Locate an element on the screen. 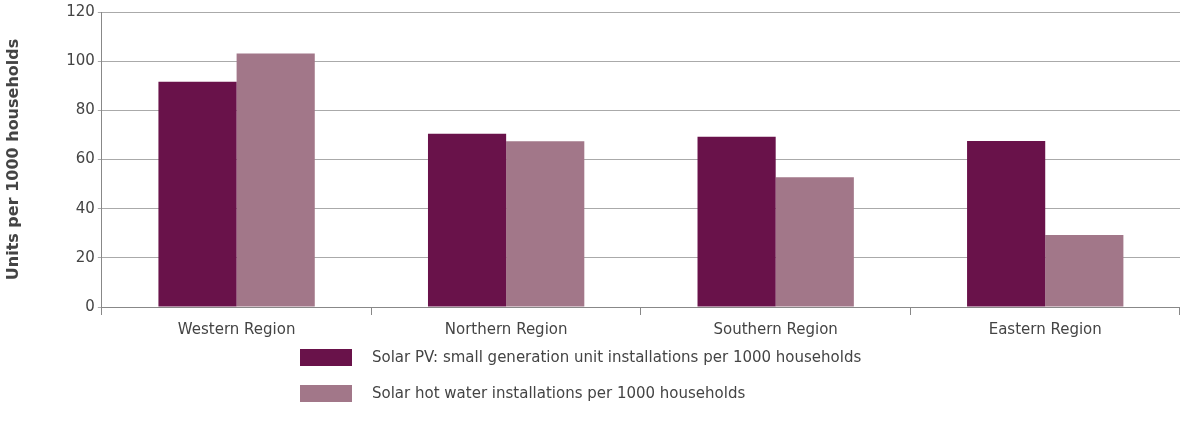 This screenshot has height=438, width=1180. legend-label: Solar PV: small generation unit installations per 1000 households is located at coordinates (617, 357).